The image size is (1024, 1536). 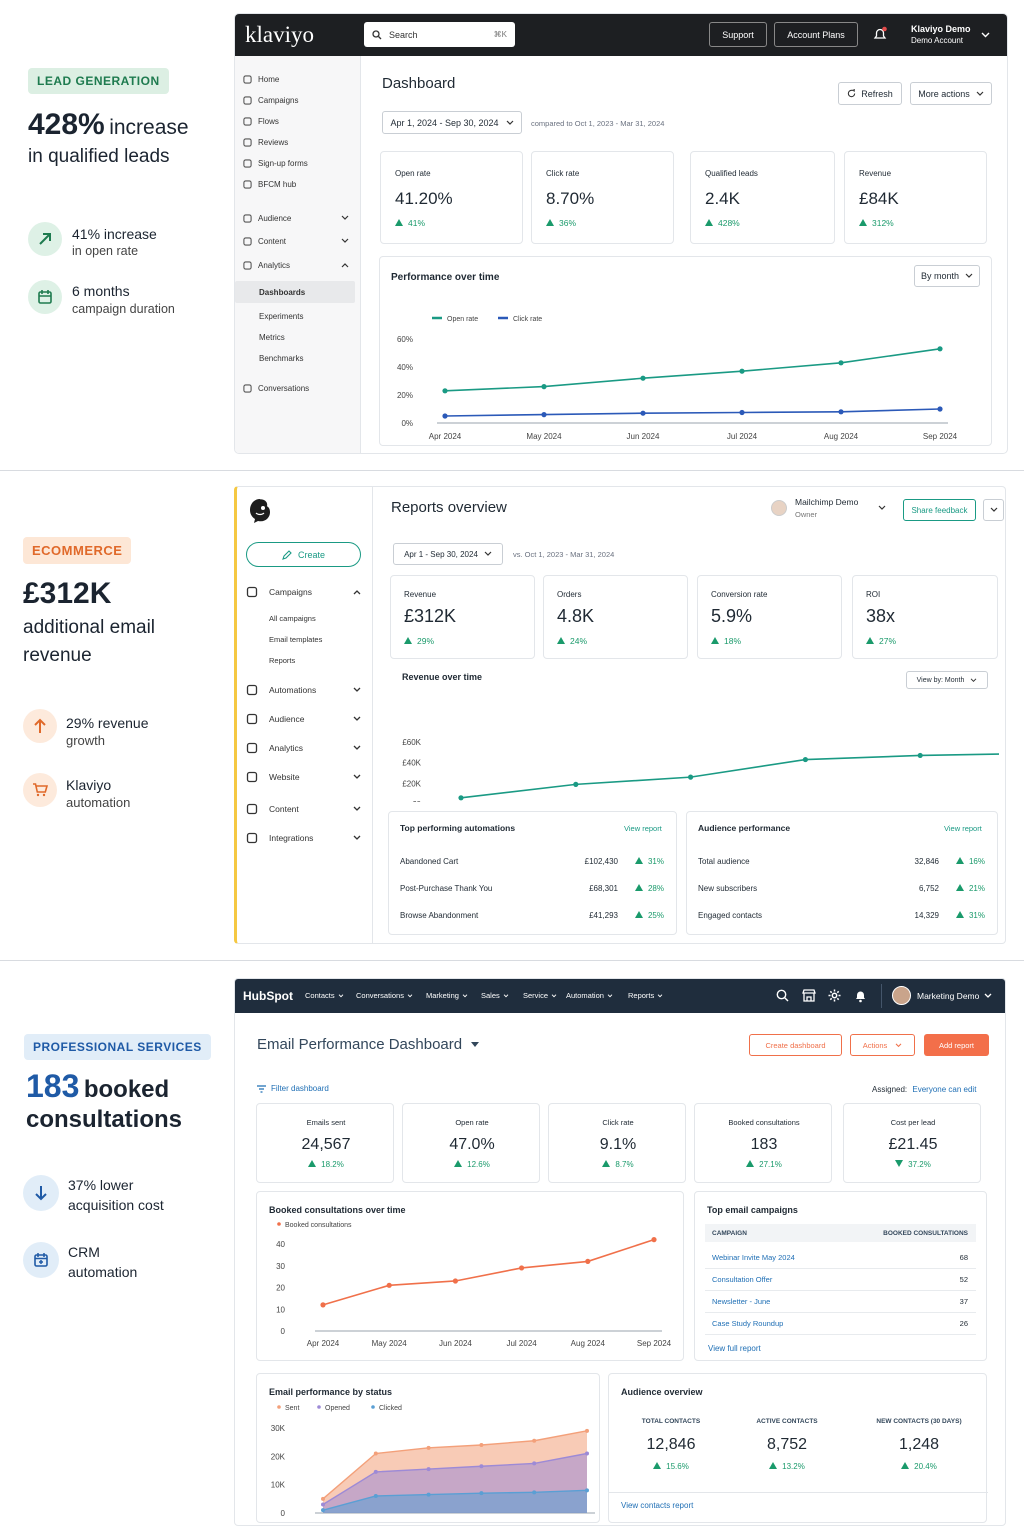 What do you see at coordinates (840, 1324) in the screenshot?
I see `table-row: Case Study Roundup 26` at bounding box center [840, 1324].